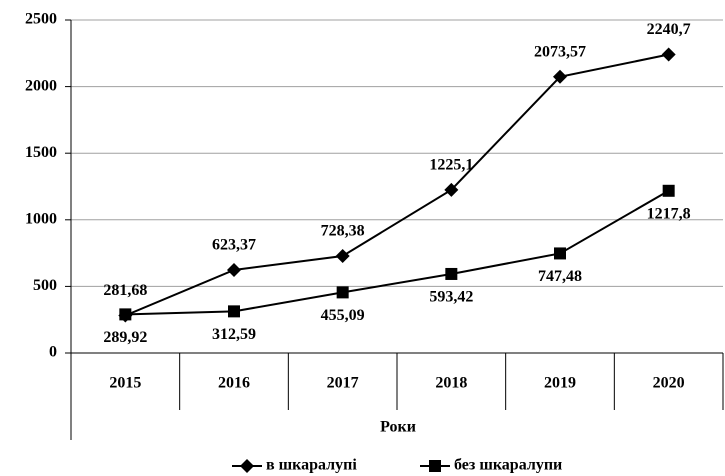 This screenshot has width=725, height=476. I want to click on data-label: 2073,57, so click(560, 51).